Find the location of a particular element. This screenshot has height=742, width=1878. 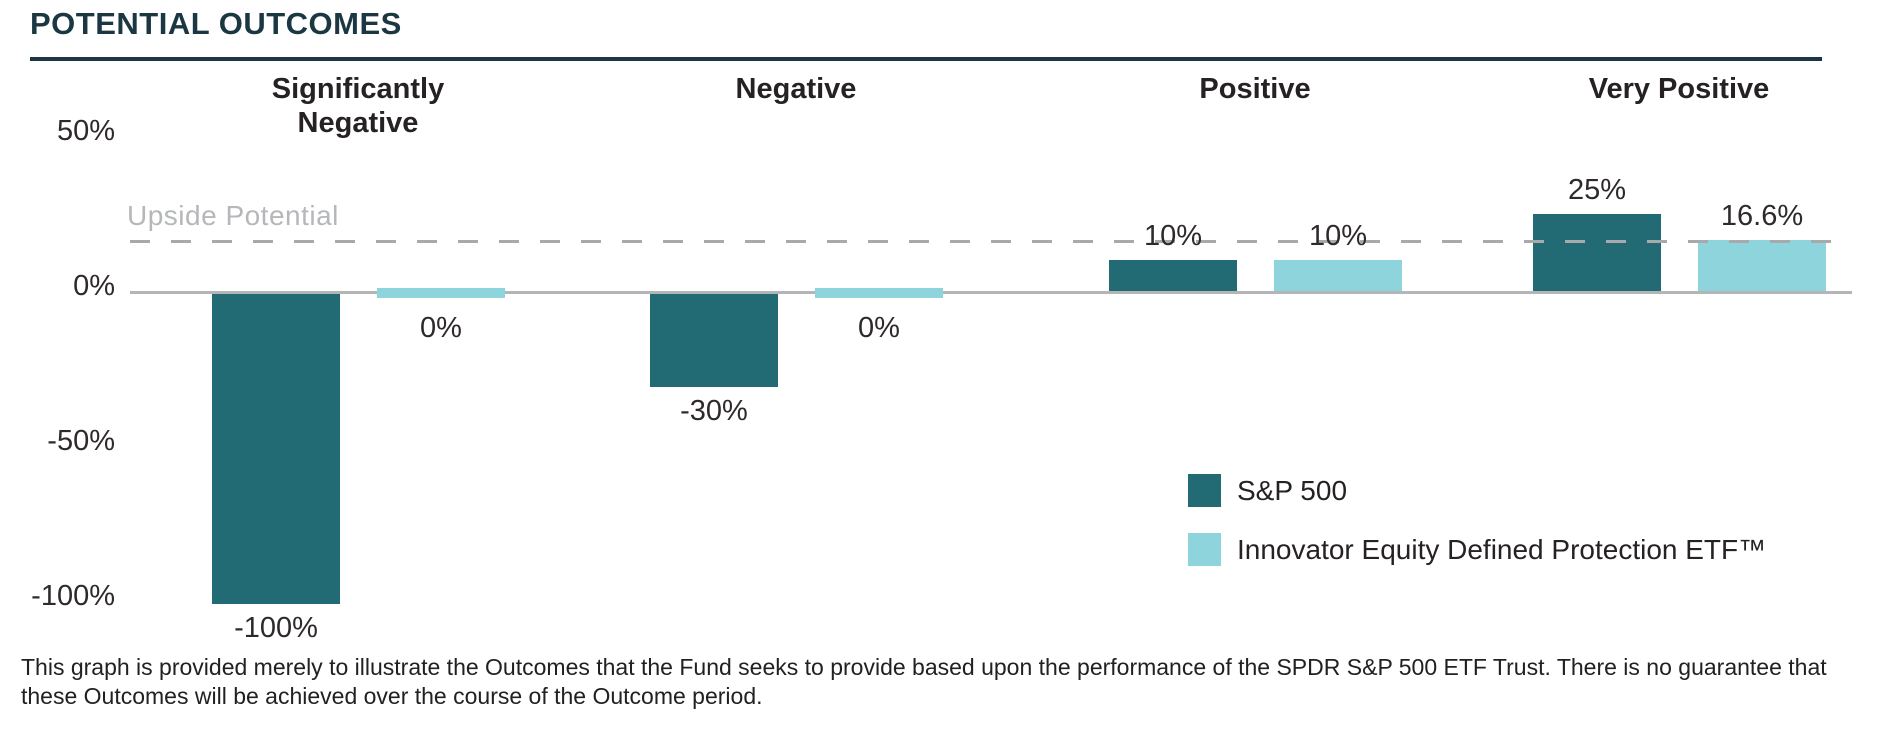

category-header: Negative is located at coordinates (796, 89).